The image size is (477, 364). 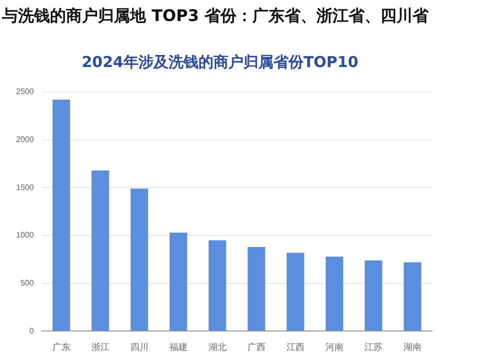 What do you see at coordinates (61, 347) in the screenshot?
I see `x-tick-label: 广东` at bounding box center [61, 347].